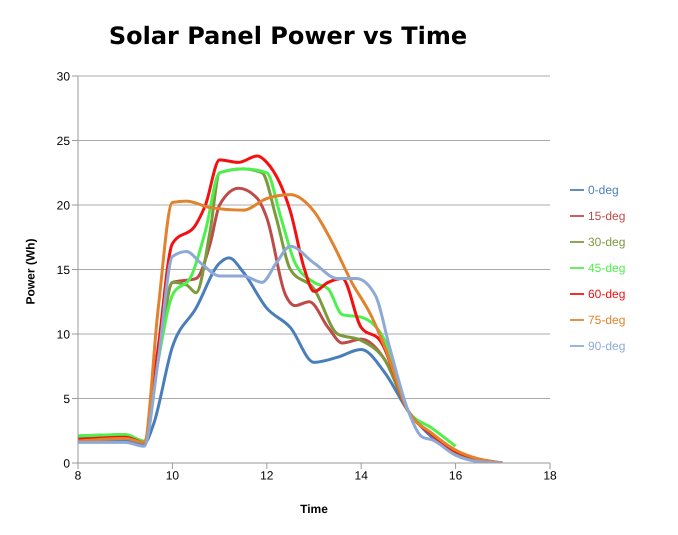 The image size is (678, 535). What do you see at coordinates (63, 76) in the screenshot?
I see `y-tick-label: 30` at bounding box center [63, 76].